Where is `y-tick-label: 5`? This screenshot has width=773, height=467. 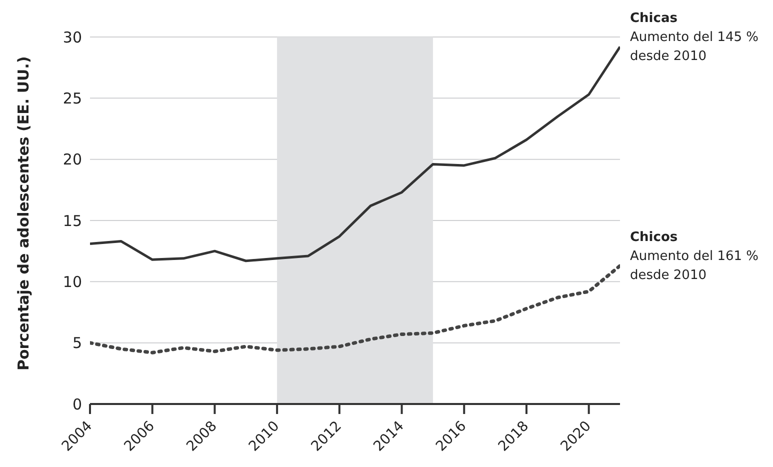 y-tick-label: 5 is located at coordinates (77, 343).